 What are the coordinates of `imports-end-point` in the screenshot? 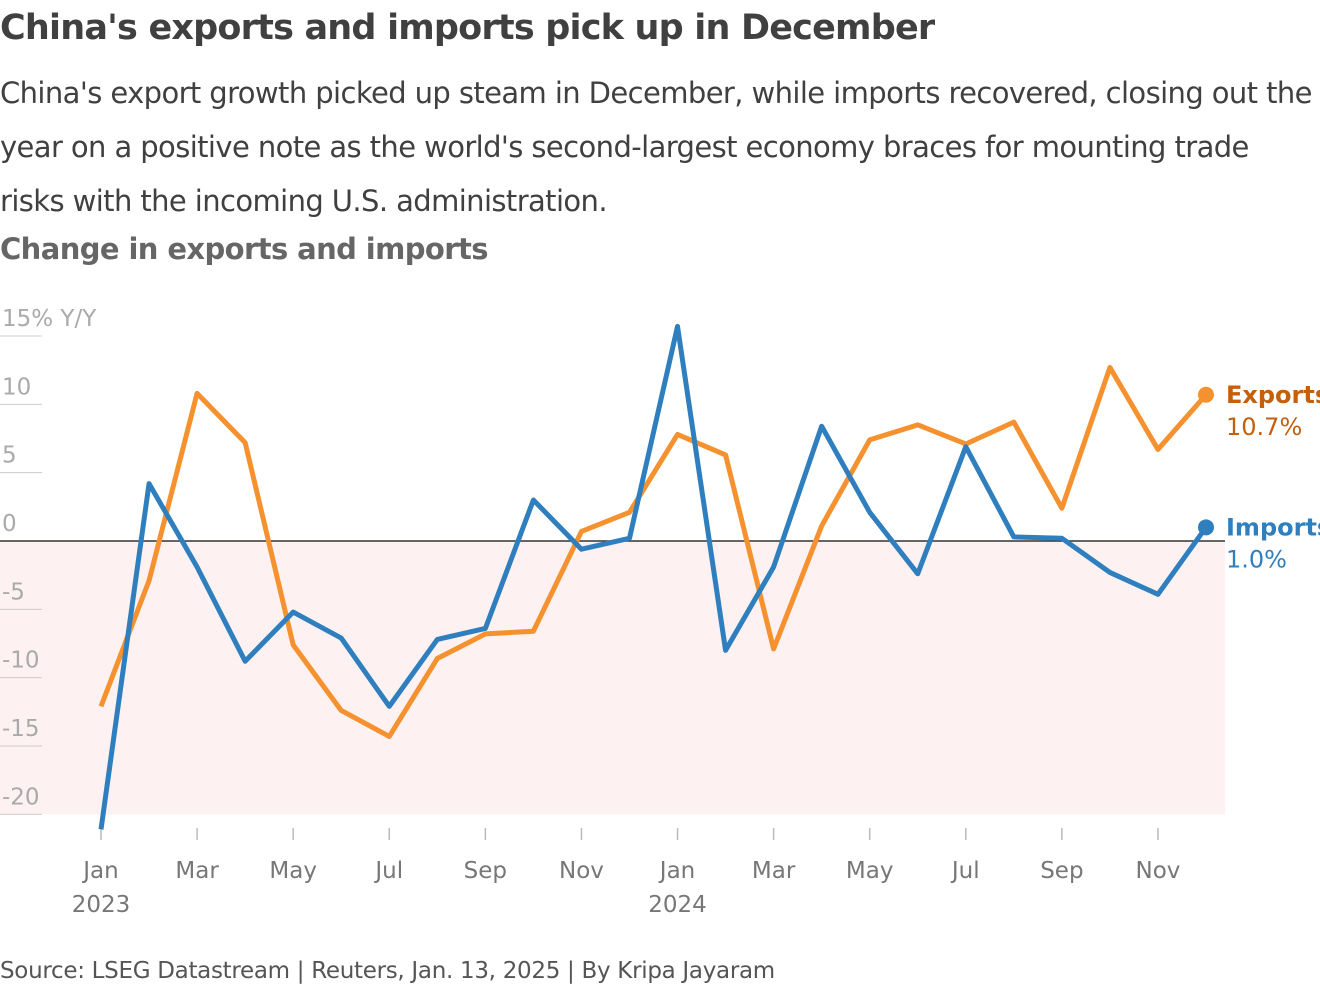 It's located at (1206, 527).